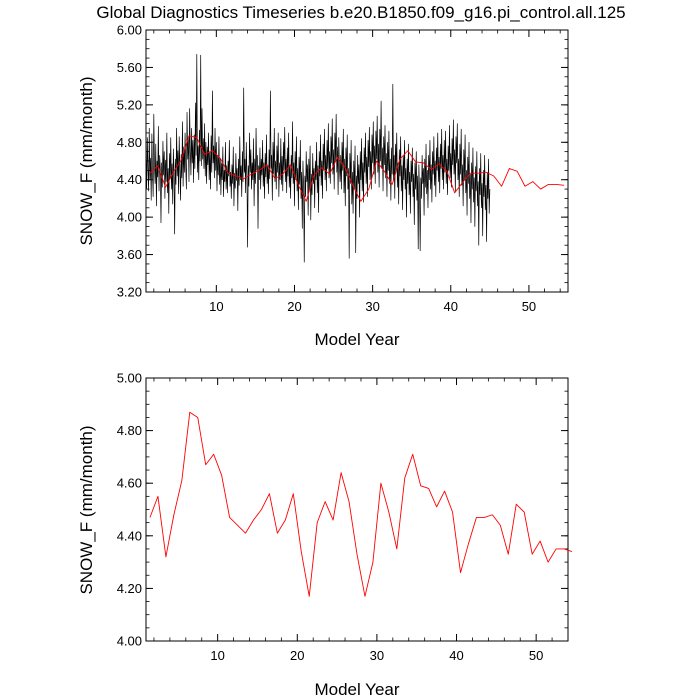 This screenshot has width=700, height=700. What do you see at coordinates (217, 655) in the screenshot?
I see `bottom-x-tick-label: 10` at bounding box center [217, 655].